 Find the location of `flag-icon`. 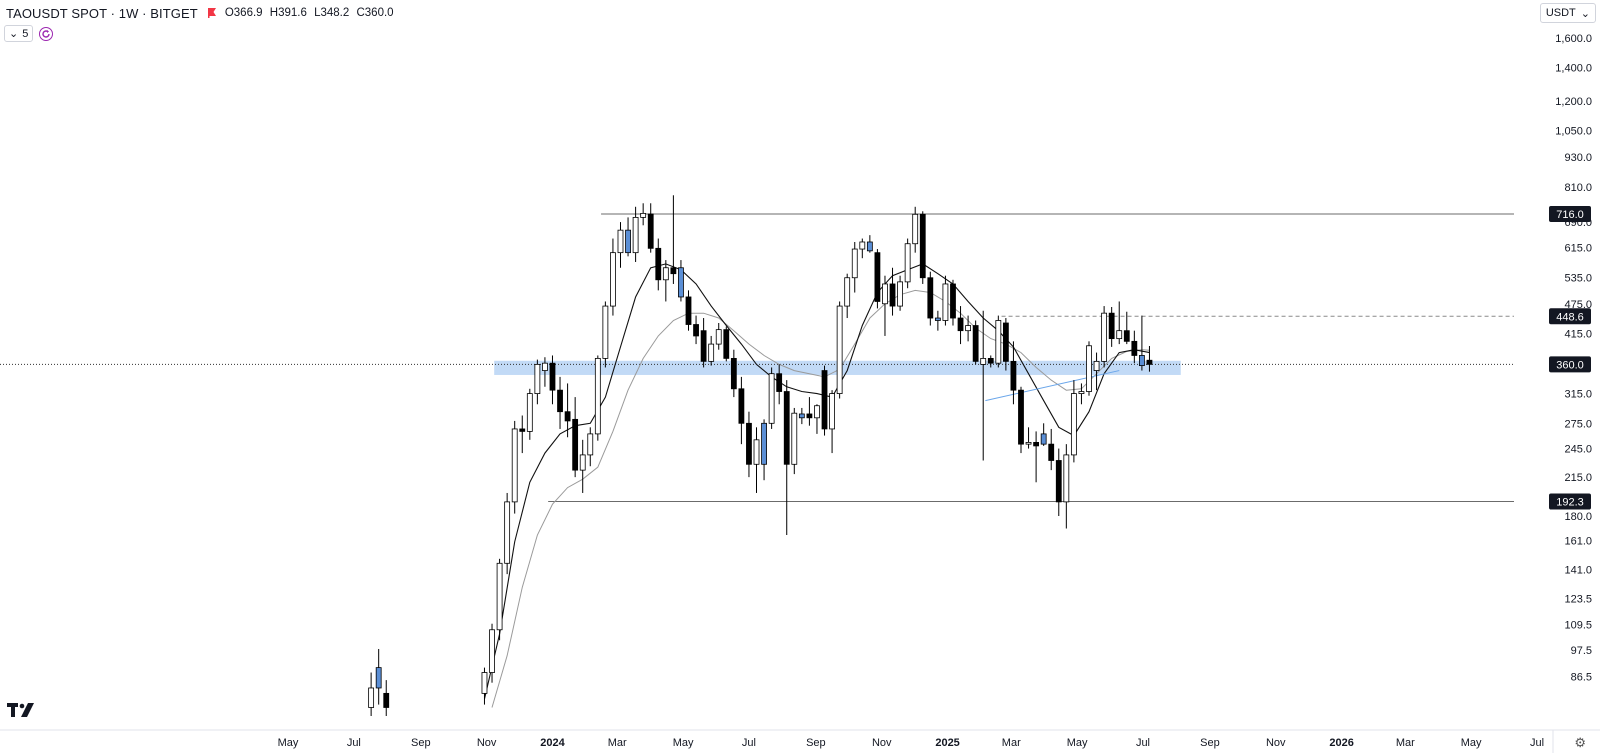

flag-icon is located at coordinates (212, 13).